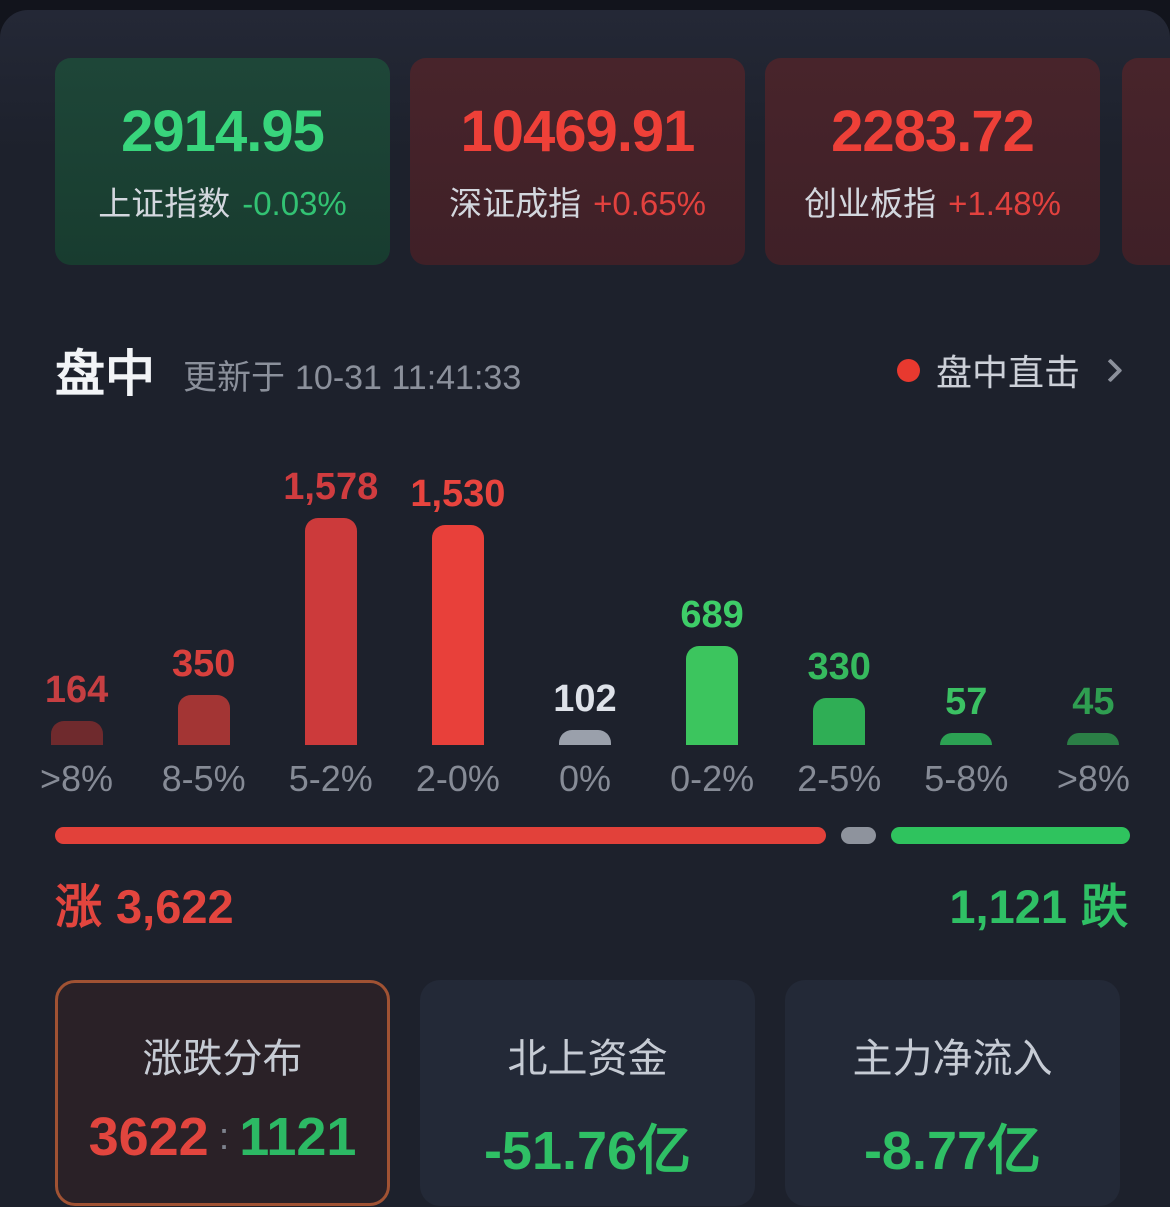 Image resolution: width=1170 pixels, height=1207 pixels. I want to click on chart-column: 45 >8%, so click(1093, 740).